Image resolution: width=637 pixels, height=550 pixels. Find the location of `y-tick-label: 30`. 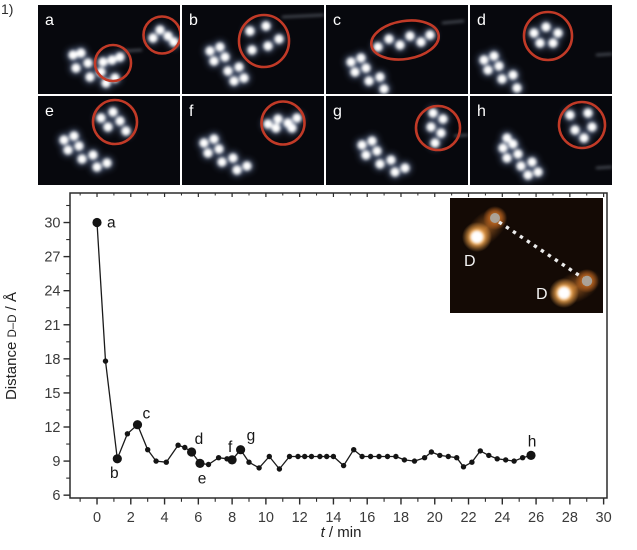

y-tick-label: 30 is located at coordinates (52, 224).